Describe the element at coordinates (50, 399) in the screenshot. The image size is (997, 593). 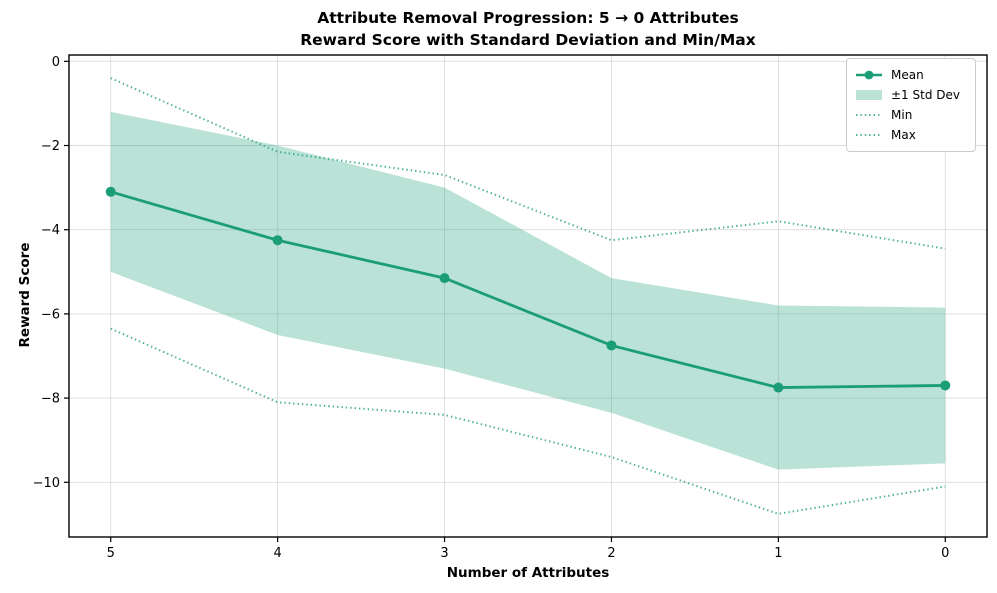
I see `y-tick-label: −8` at that location.